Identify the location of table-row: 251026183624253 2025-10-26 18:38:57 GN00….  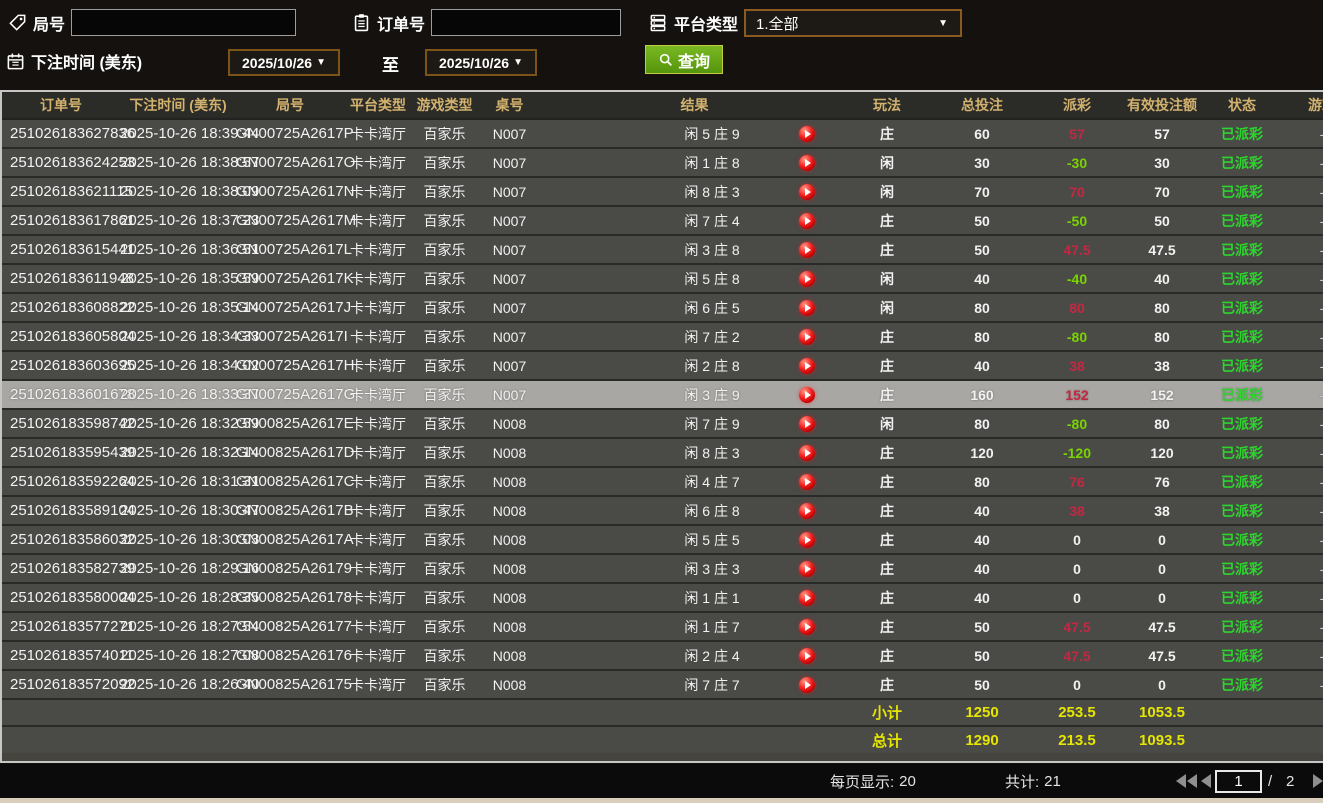
(662, 162).